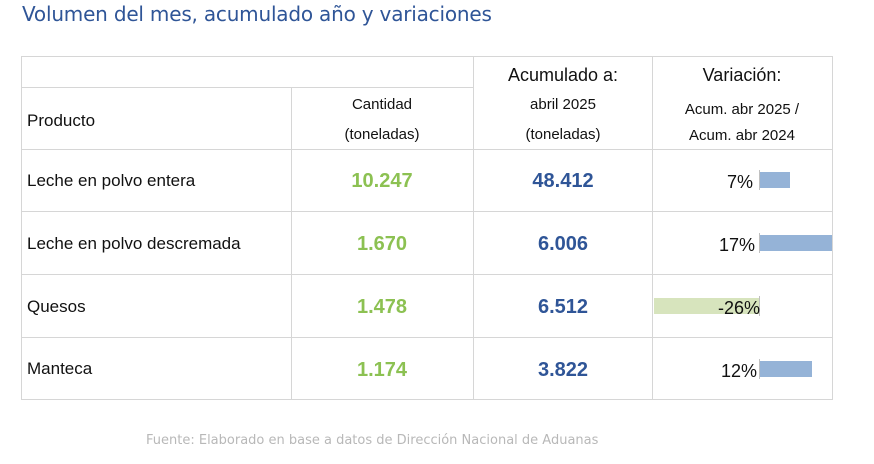  What do you see at coordinates (563, 307) in the screenshot?
I see `row-acumulado: 6.512` at bounding box center [563, 307].